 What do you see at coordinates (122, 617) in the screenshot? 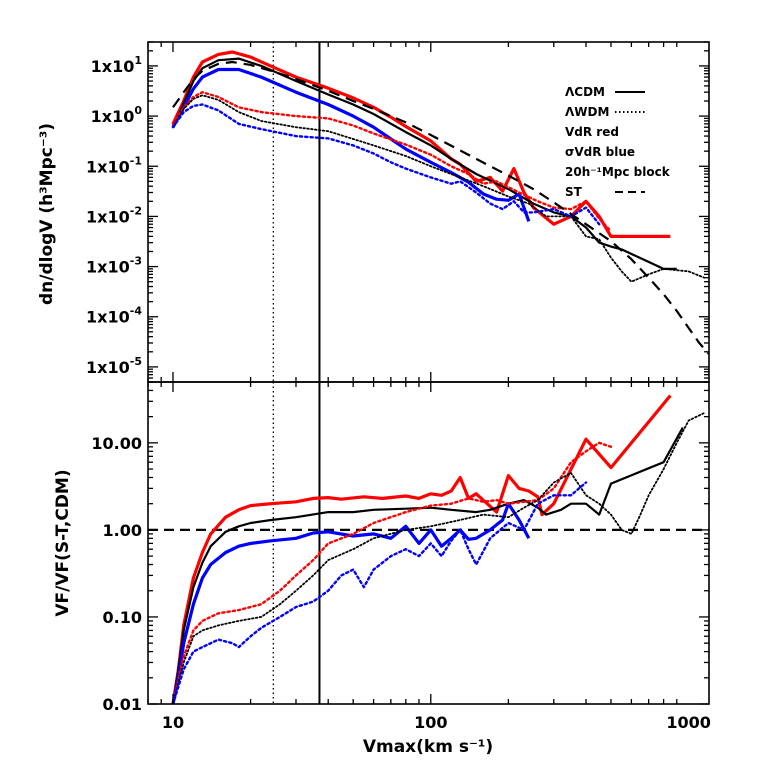
I see `y-tick-label: 0.10` at bounding box center [122, 617].